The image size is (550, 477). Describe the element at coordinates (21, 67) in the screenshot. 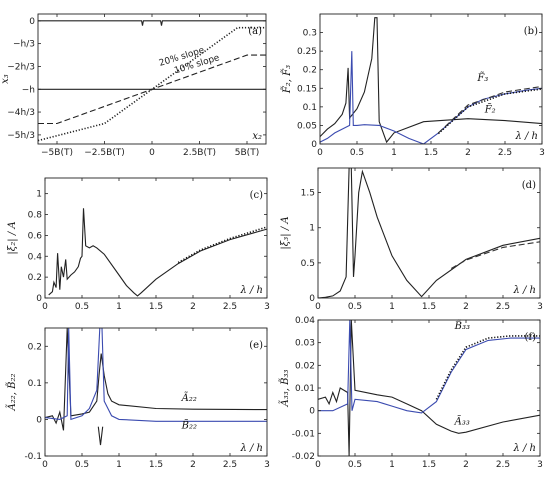

I see `y-tick-label: −2h/3` at that location.